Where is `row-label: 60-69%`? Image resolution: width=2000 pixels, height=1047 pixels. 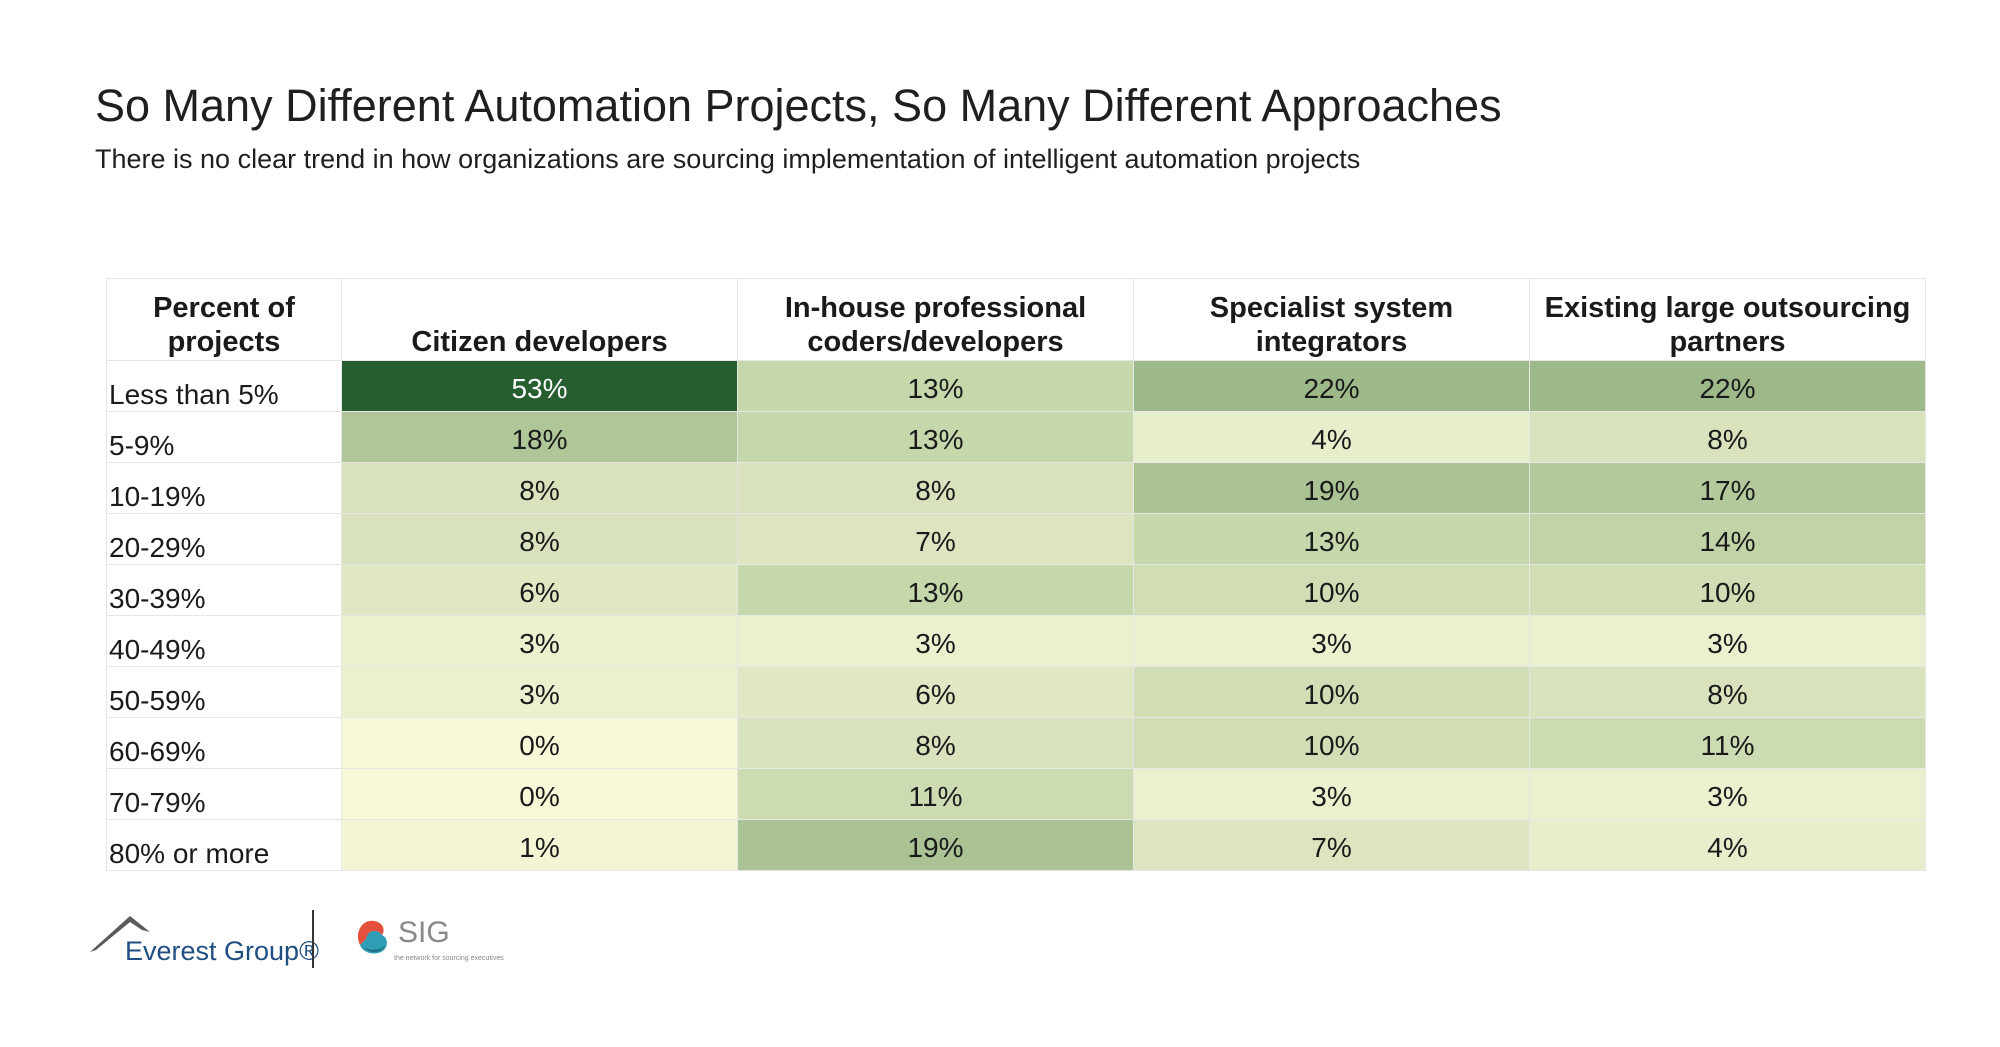 row-label: 60-69% is located at coordinates (224, 743).